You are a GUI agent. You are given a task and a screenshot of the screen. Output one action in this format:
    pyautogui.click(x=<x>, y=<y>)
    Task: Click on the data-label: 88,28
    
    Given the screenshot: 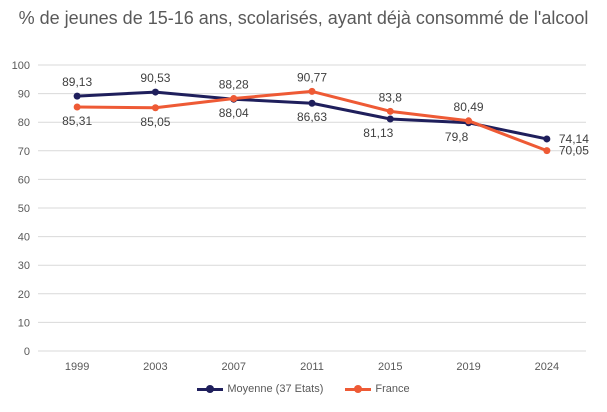 What is the action you would take?
    pyautogui.click(x=234, y=85)
    